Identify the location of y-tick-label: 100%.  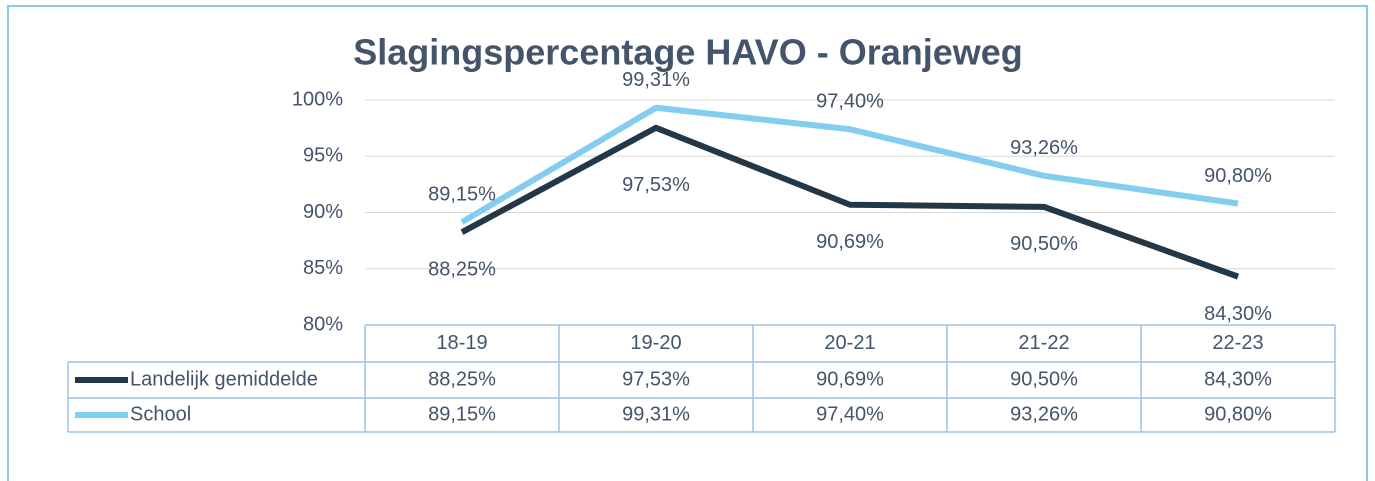
(317, 99).